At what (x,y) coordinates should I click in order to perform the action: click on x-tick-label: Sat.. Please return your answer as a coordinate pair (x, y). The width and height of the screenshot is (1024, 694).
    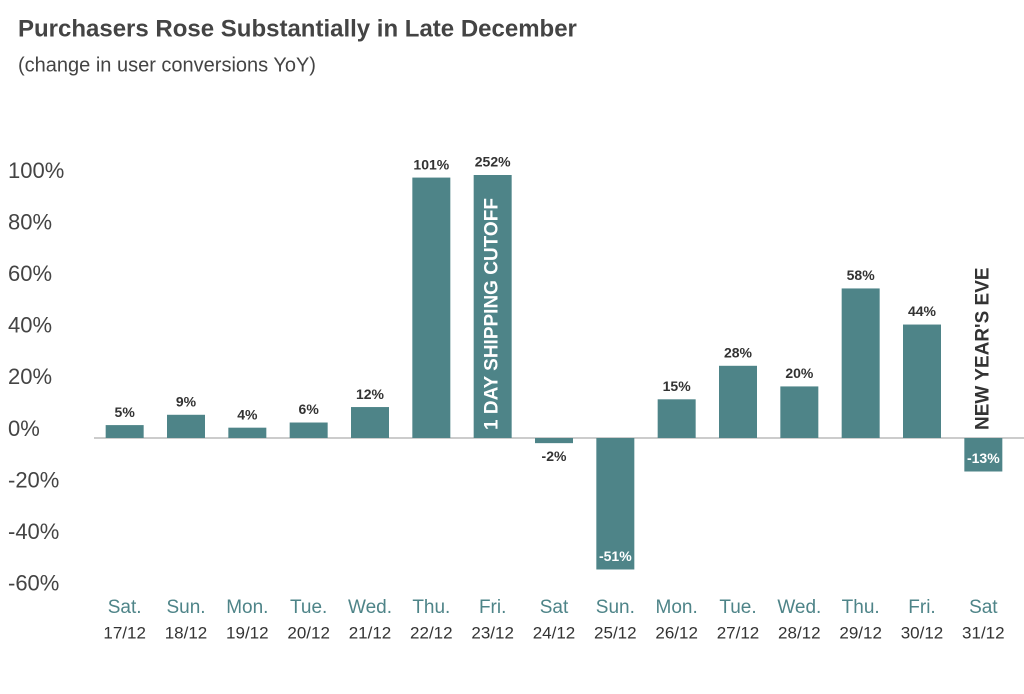
    Looking at the image, I should click on (125, 607).